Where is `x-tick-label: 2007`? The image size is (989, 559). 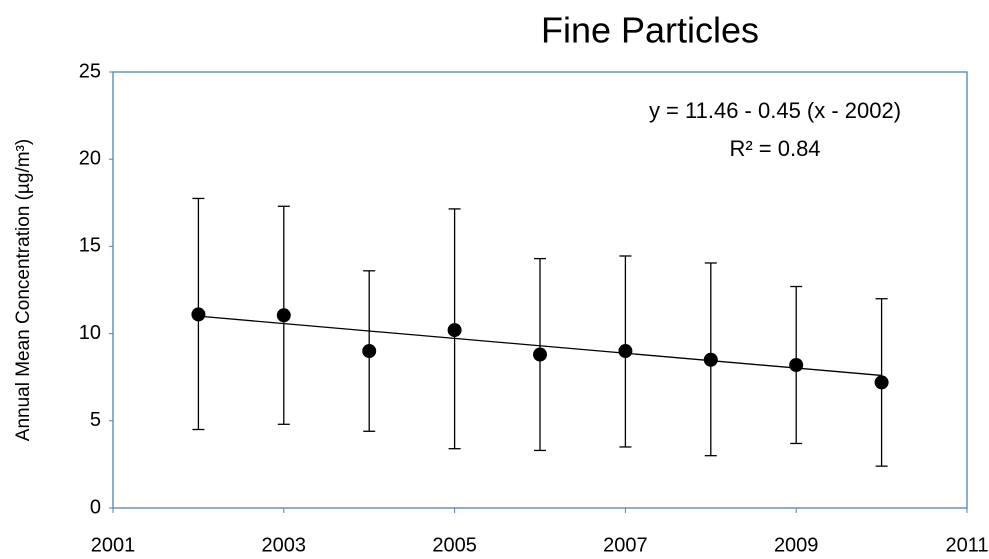 x-tick-label: 2007 is located at coordinates (625, 545).